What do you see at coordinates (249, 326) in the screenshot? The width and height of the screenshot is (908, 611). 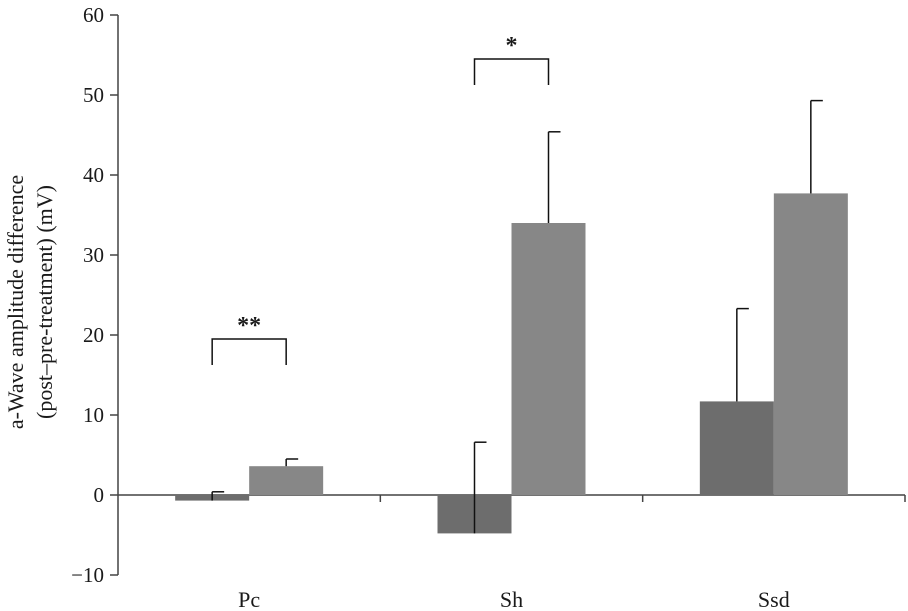 I see `significance-label-pc: **` at bounding box center [249, 326].